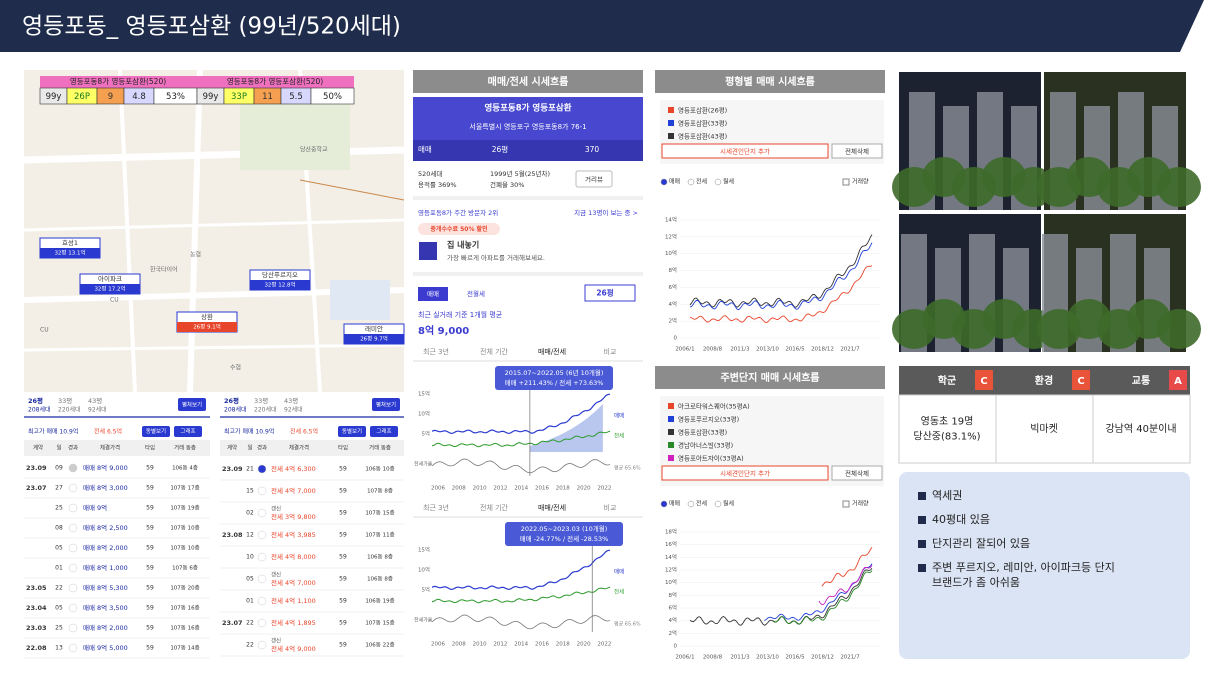 This screenshot has width=1216, height=688. Describe the element at coordinates (610, 507) in the screenshot. I see `period-tab: 비교` at that location.